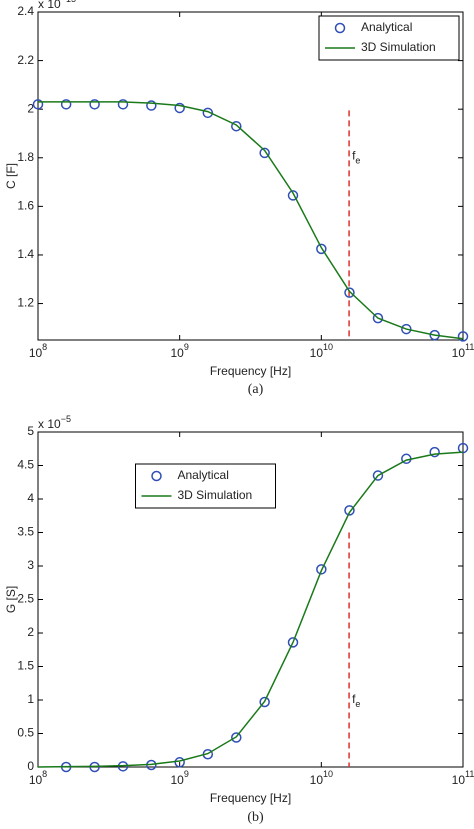 The height and width of the screenshot is (829, 474). Describe the element at coordinates (25, 666) in the screenshot. I see `y-tick-label: 1.5` at that location.